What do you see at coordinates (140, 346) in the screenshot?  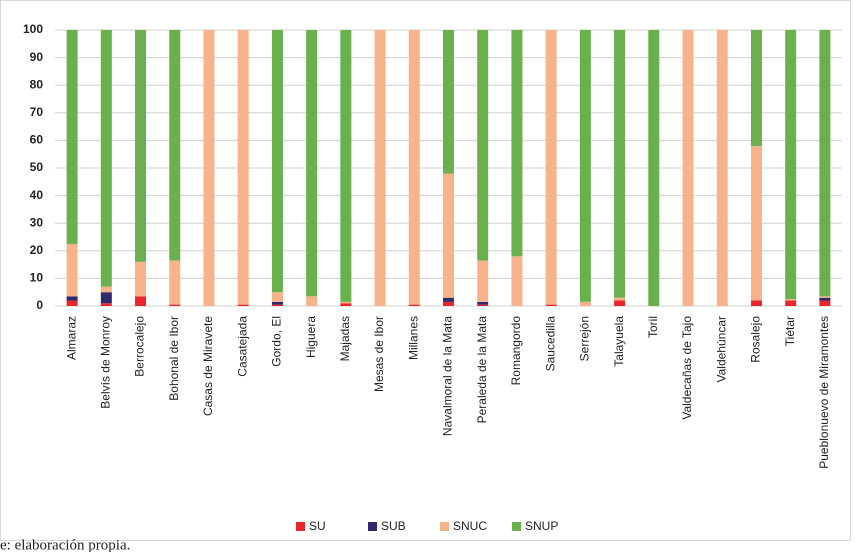 I see `x-tick-label: Berrocalejo` at bounding box center [140, 346].